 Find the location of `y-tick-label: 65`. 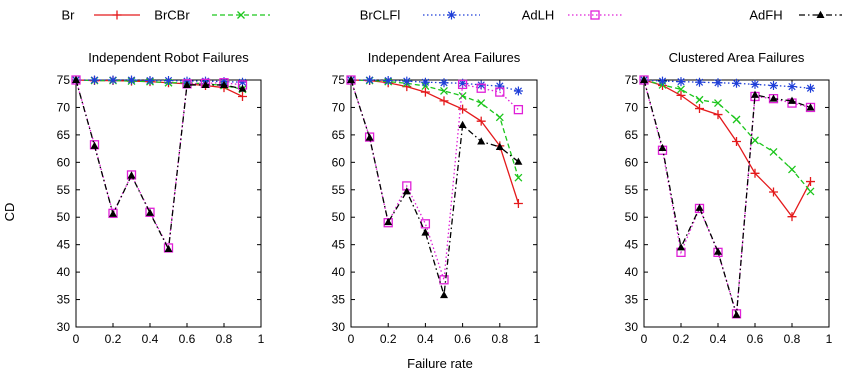

y-tick-label: 65 is located at coordinates (64, 135).